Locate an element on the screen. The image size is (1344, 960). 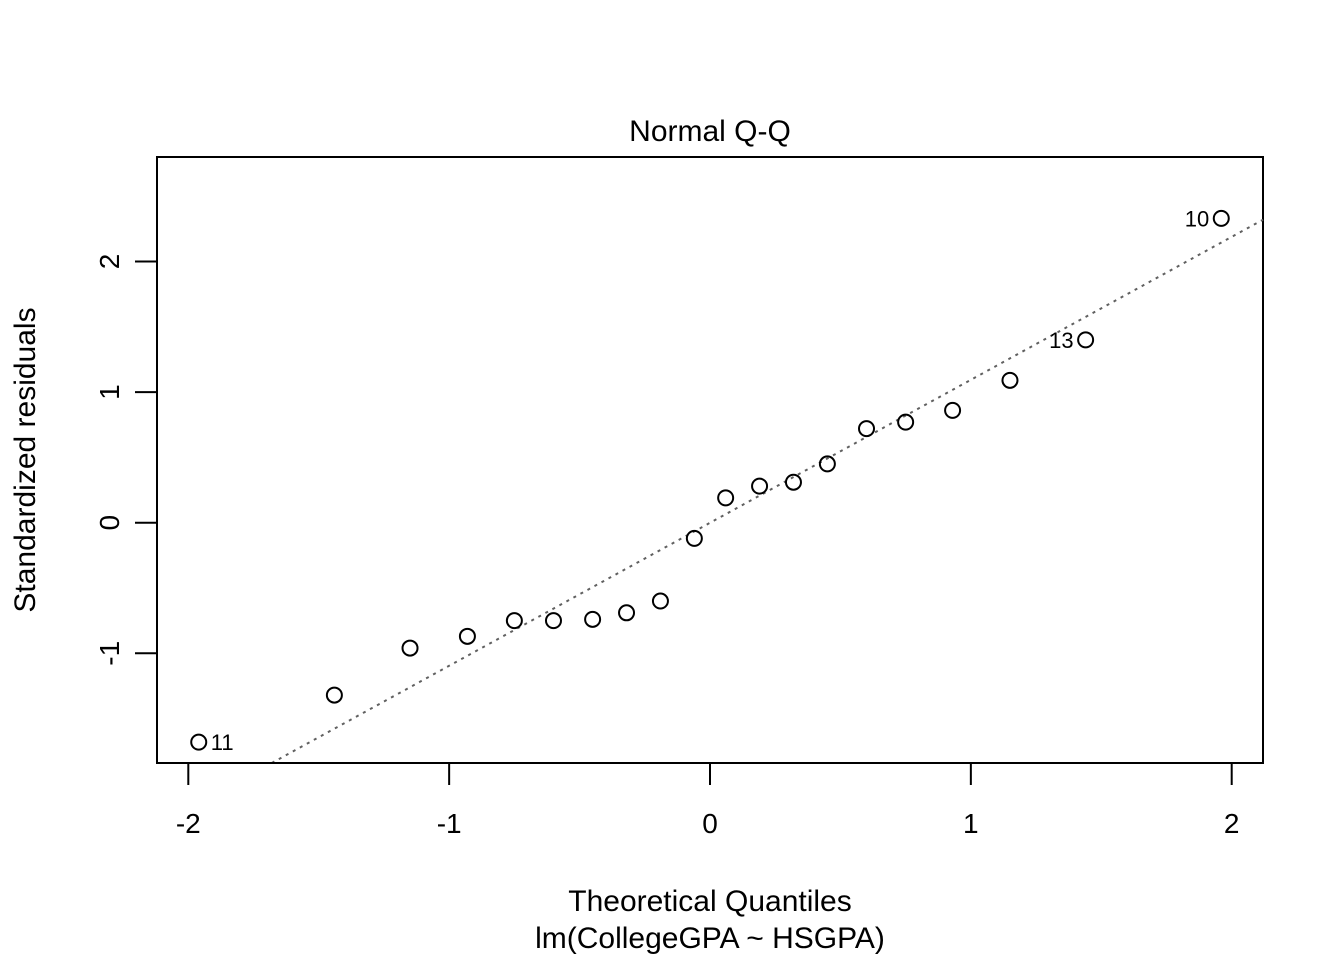
y-tick-label: 0 is located at coordinates (109, 523).